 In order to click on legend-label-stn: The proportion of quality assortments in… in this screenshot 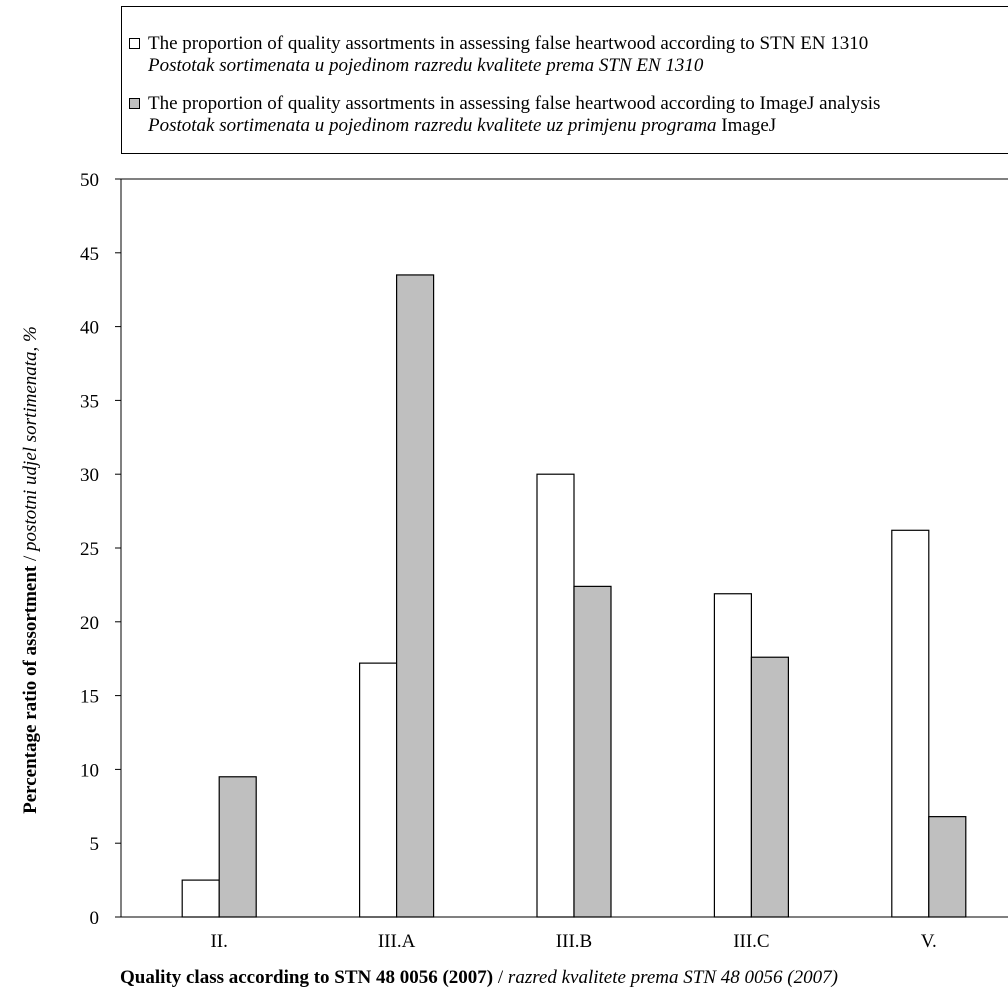, I will do `click(508, 43)`.